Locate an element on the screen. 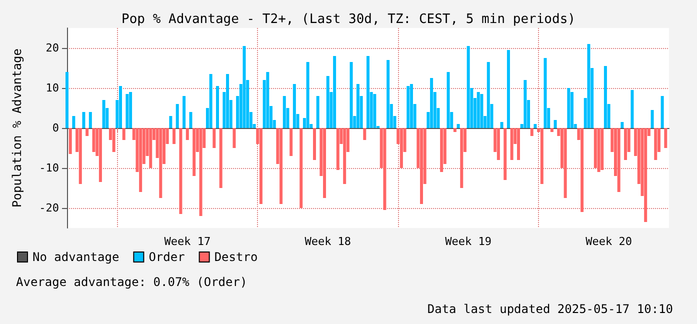 Image resolution: width=697 pixels, height=324 pixels. x-tick-label: Week 18 is located at coordinates (328, 241).